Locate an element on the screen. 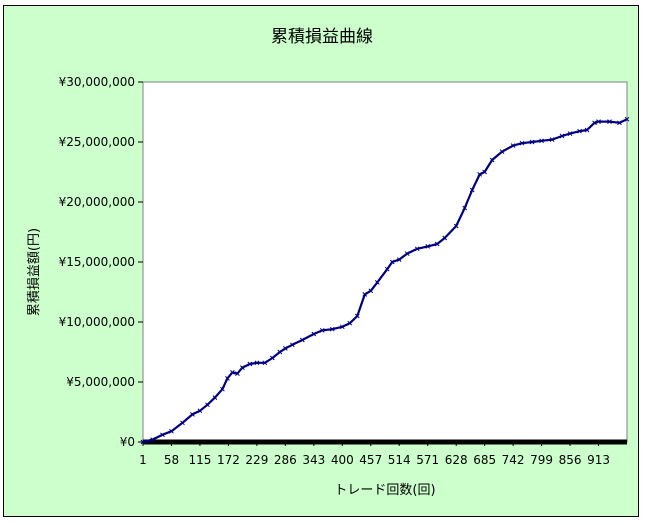 The image size is (645, 525). x-tick-label: 400 is located at coordinates (342, 460).